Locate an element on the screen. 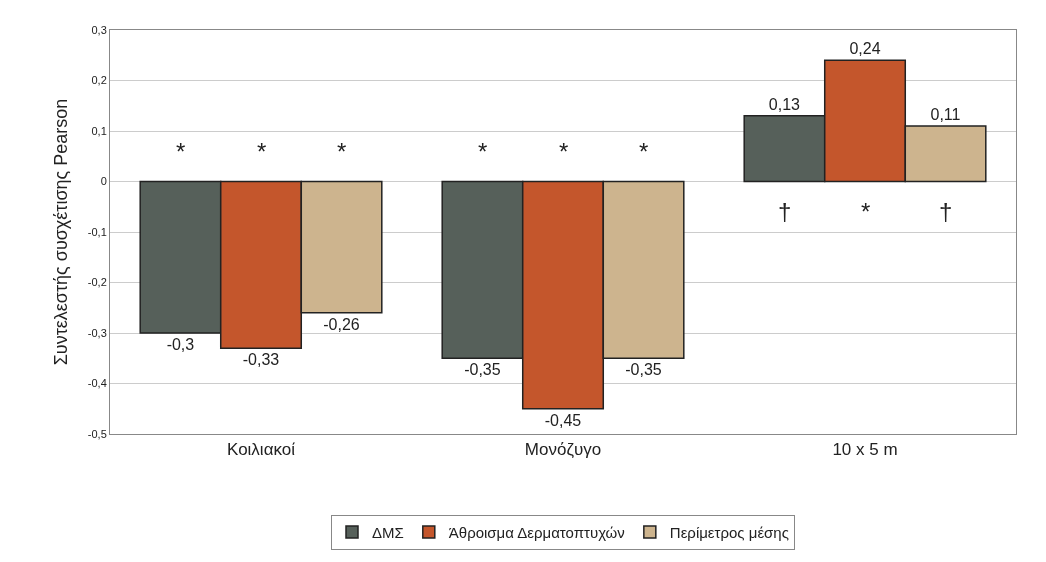  y-axis-title: Συντελεστής συσχέτισης Pearson is located at coordinates (61, 232).